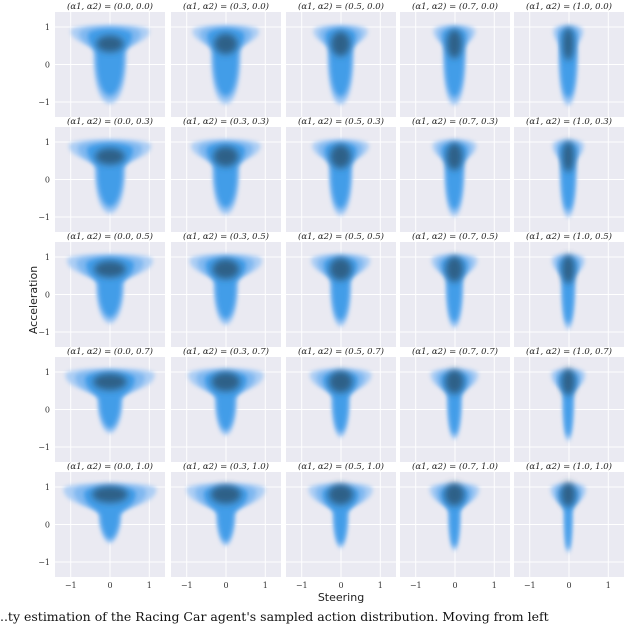 This screenshot has height=626, width=640. What do you see at coordinates (226, 59) in the screenshot?
I see `kde-panel: (α1, α2) = (0.3, 0.0)` at bounding box center [226, 59].